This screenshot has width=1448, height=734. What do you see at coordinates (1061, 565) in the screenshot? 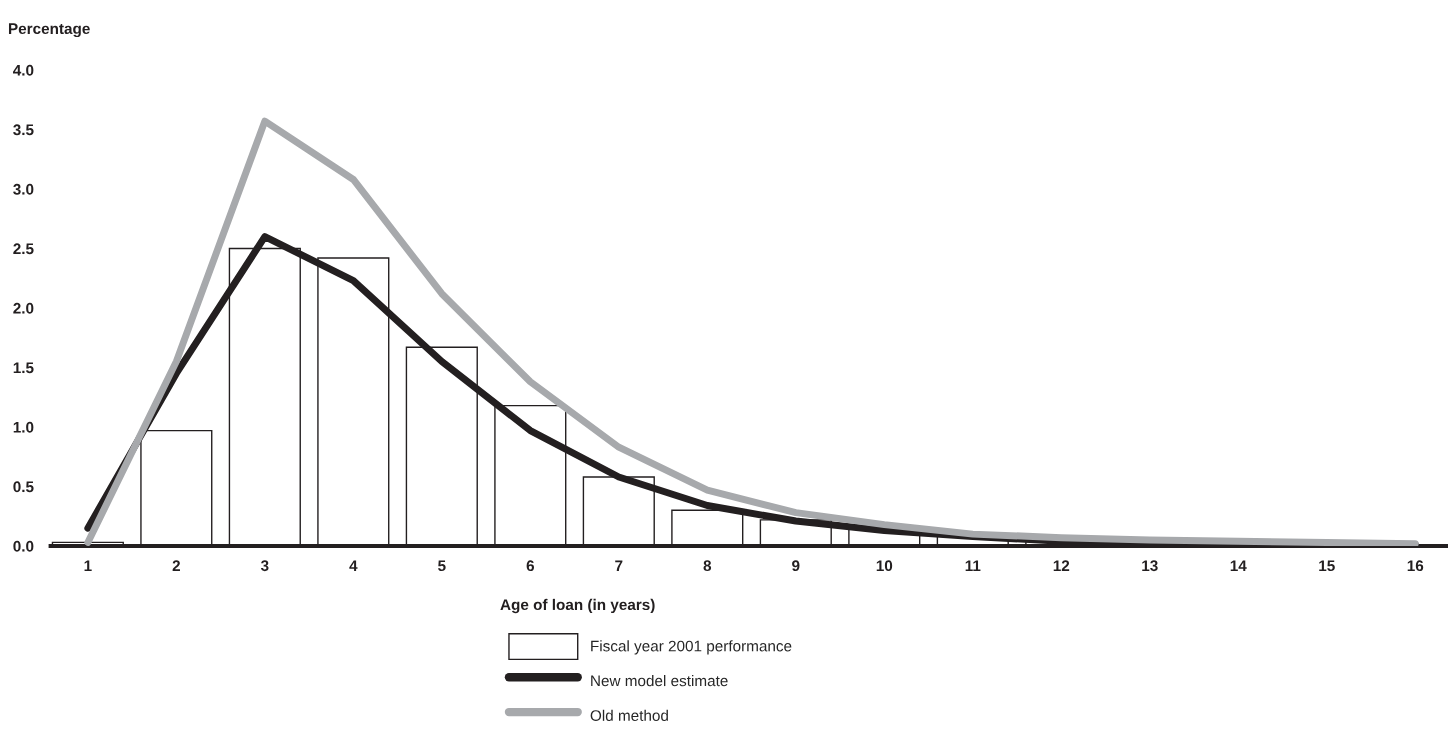
I see `x-tick-label: 12` at bounding box center [1061, 565].